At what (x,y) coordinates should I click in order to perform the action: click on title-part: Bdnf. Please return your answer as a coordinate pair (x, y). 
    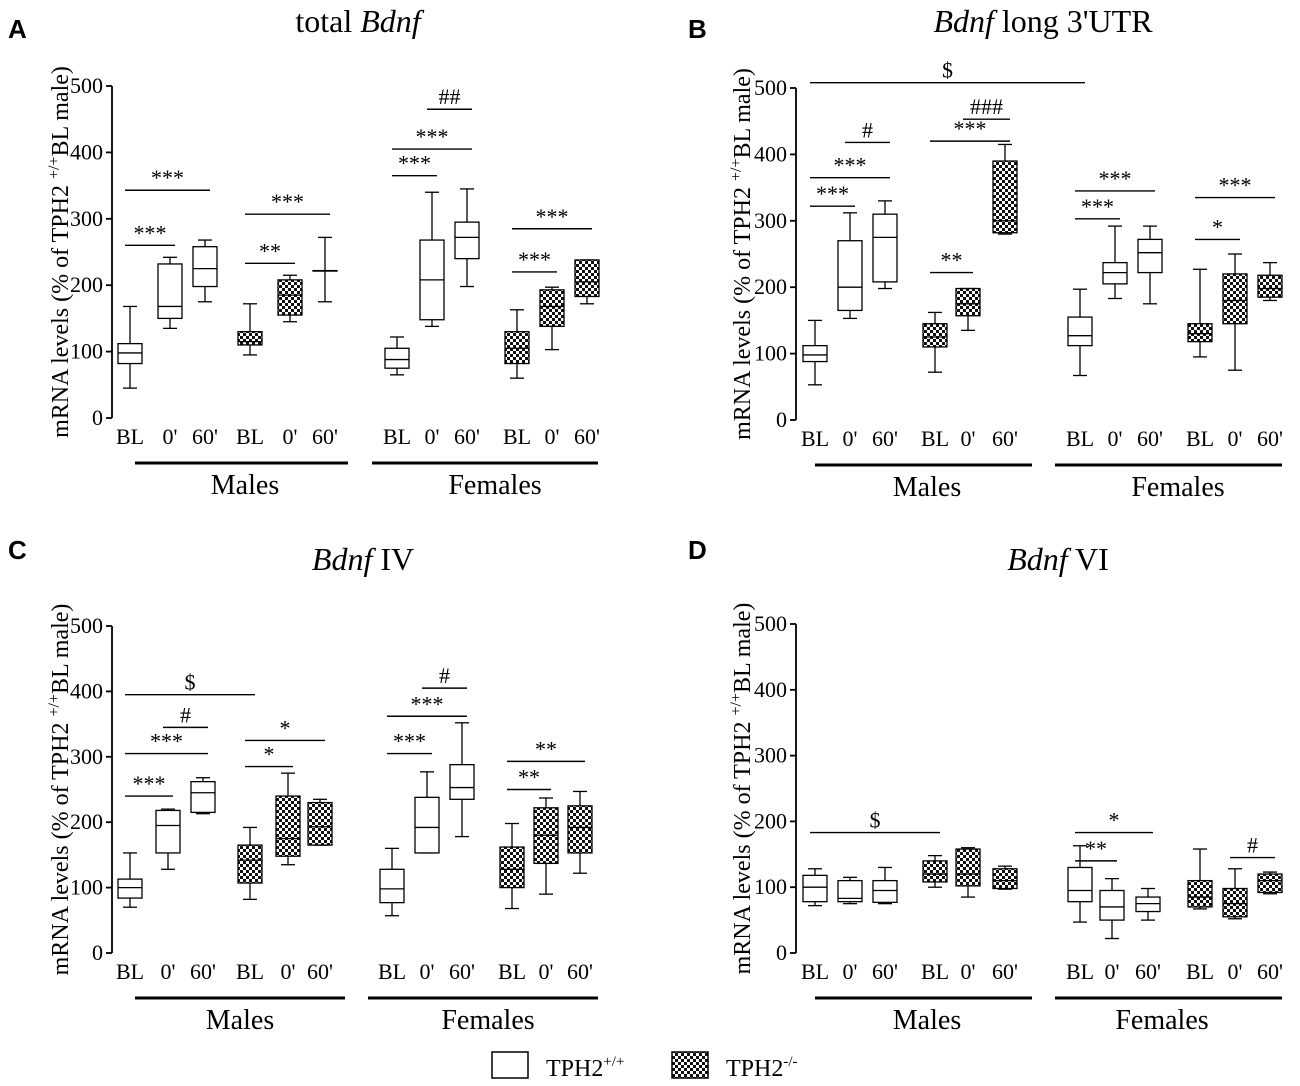
    Looking at the image, I should click on (1039, 559).